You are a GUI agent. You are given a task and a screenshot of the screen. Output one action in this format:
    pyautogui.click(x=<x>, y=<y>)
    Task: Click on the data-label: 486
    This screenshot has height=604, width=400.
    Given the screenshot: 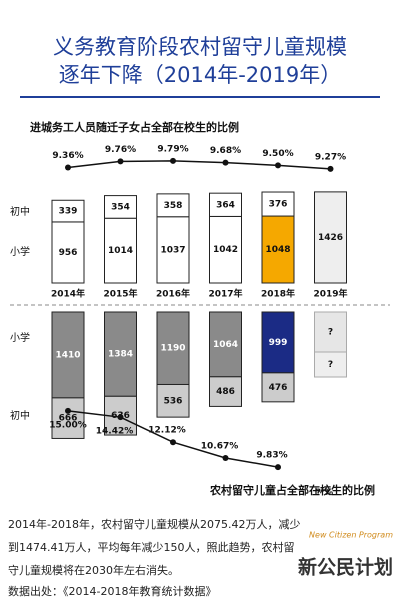 What is the action you would take?
    pyautogui.click(x=225, y=392)
    